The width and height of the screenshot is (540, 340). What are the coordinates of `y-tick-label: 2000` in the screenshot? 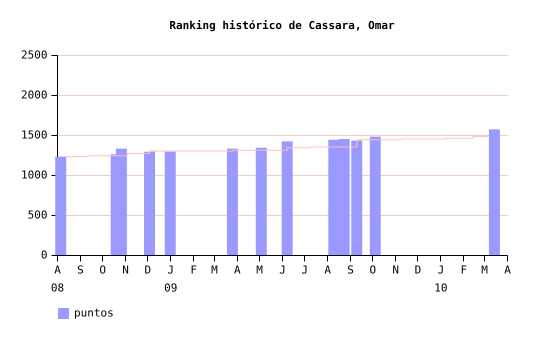 It's located at (34, 95).